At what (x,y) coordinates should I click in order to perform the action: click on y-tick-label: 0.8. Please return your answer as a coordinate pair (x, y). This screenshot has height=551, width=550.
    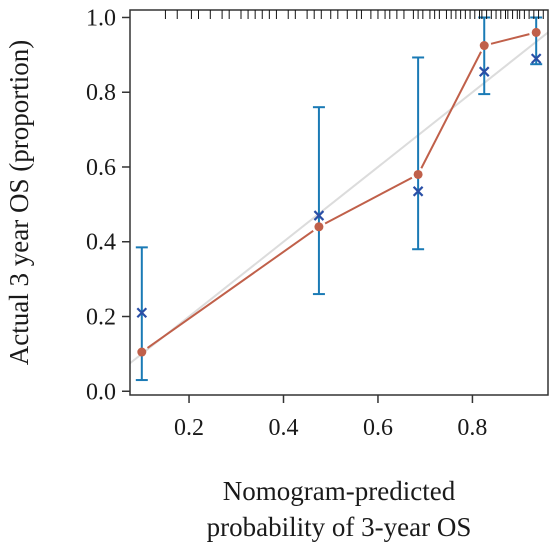
    Looking at the image, I should click on (101, 93).